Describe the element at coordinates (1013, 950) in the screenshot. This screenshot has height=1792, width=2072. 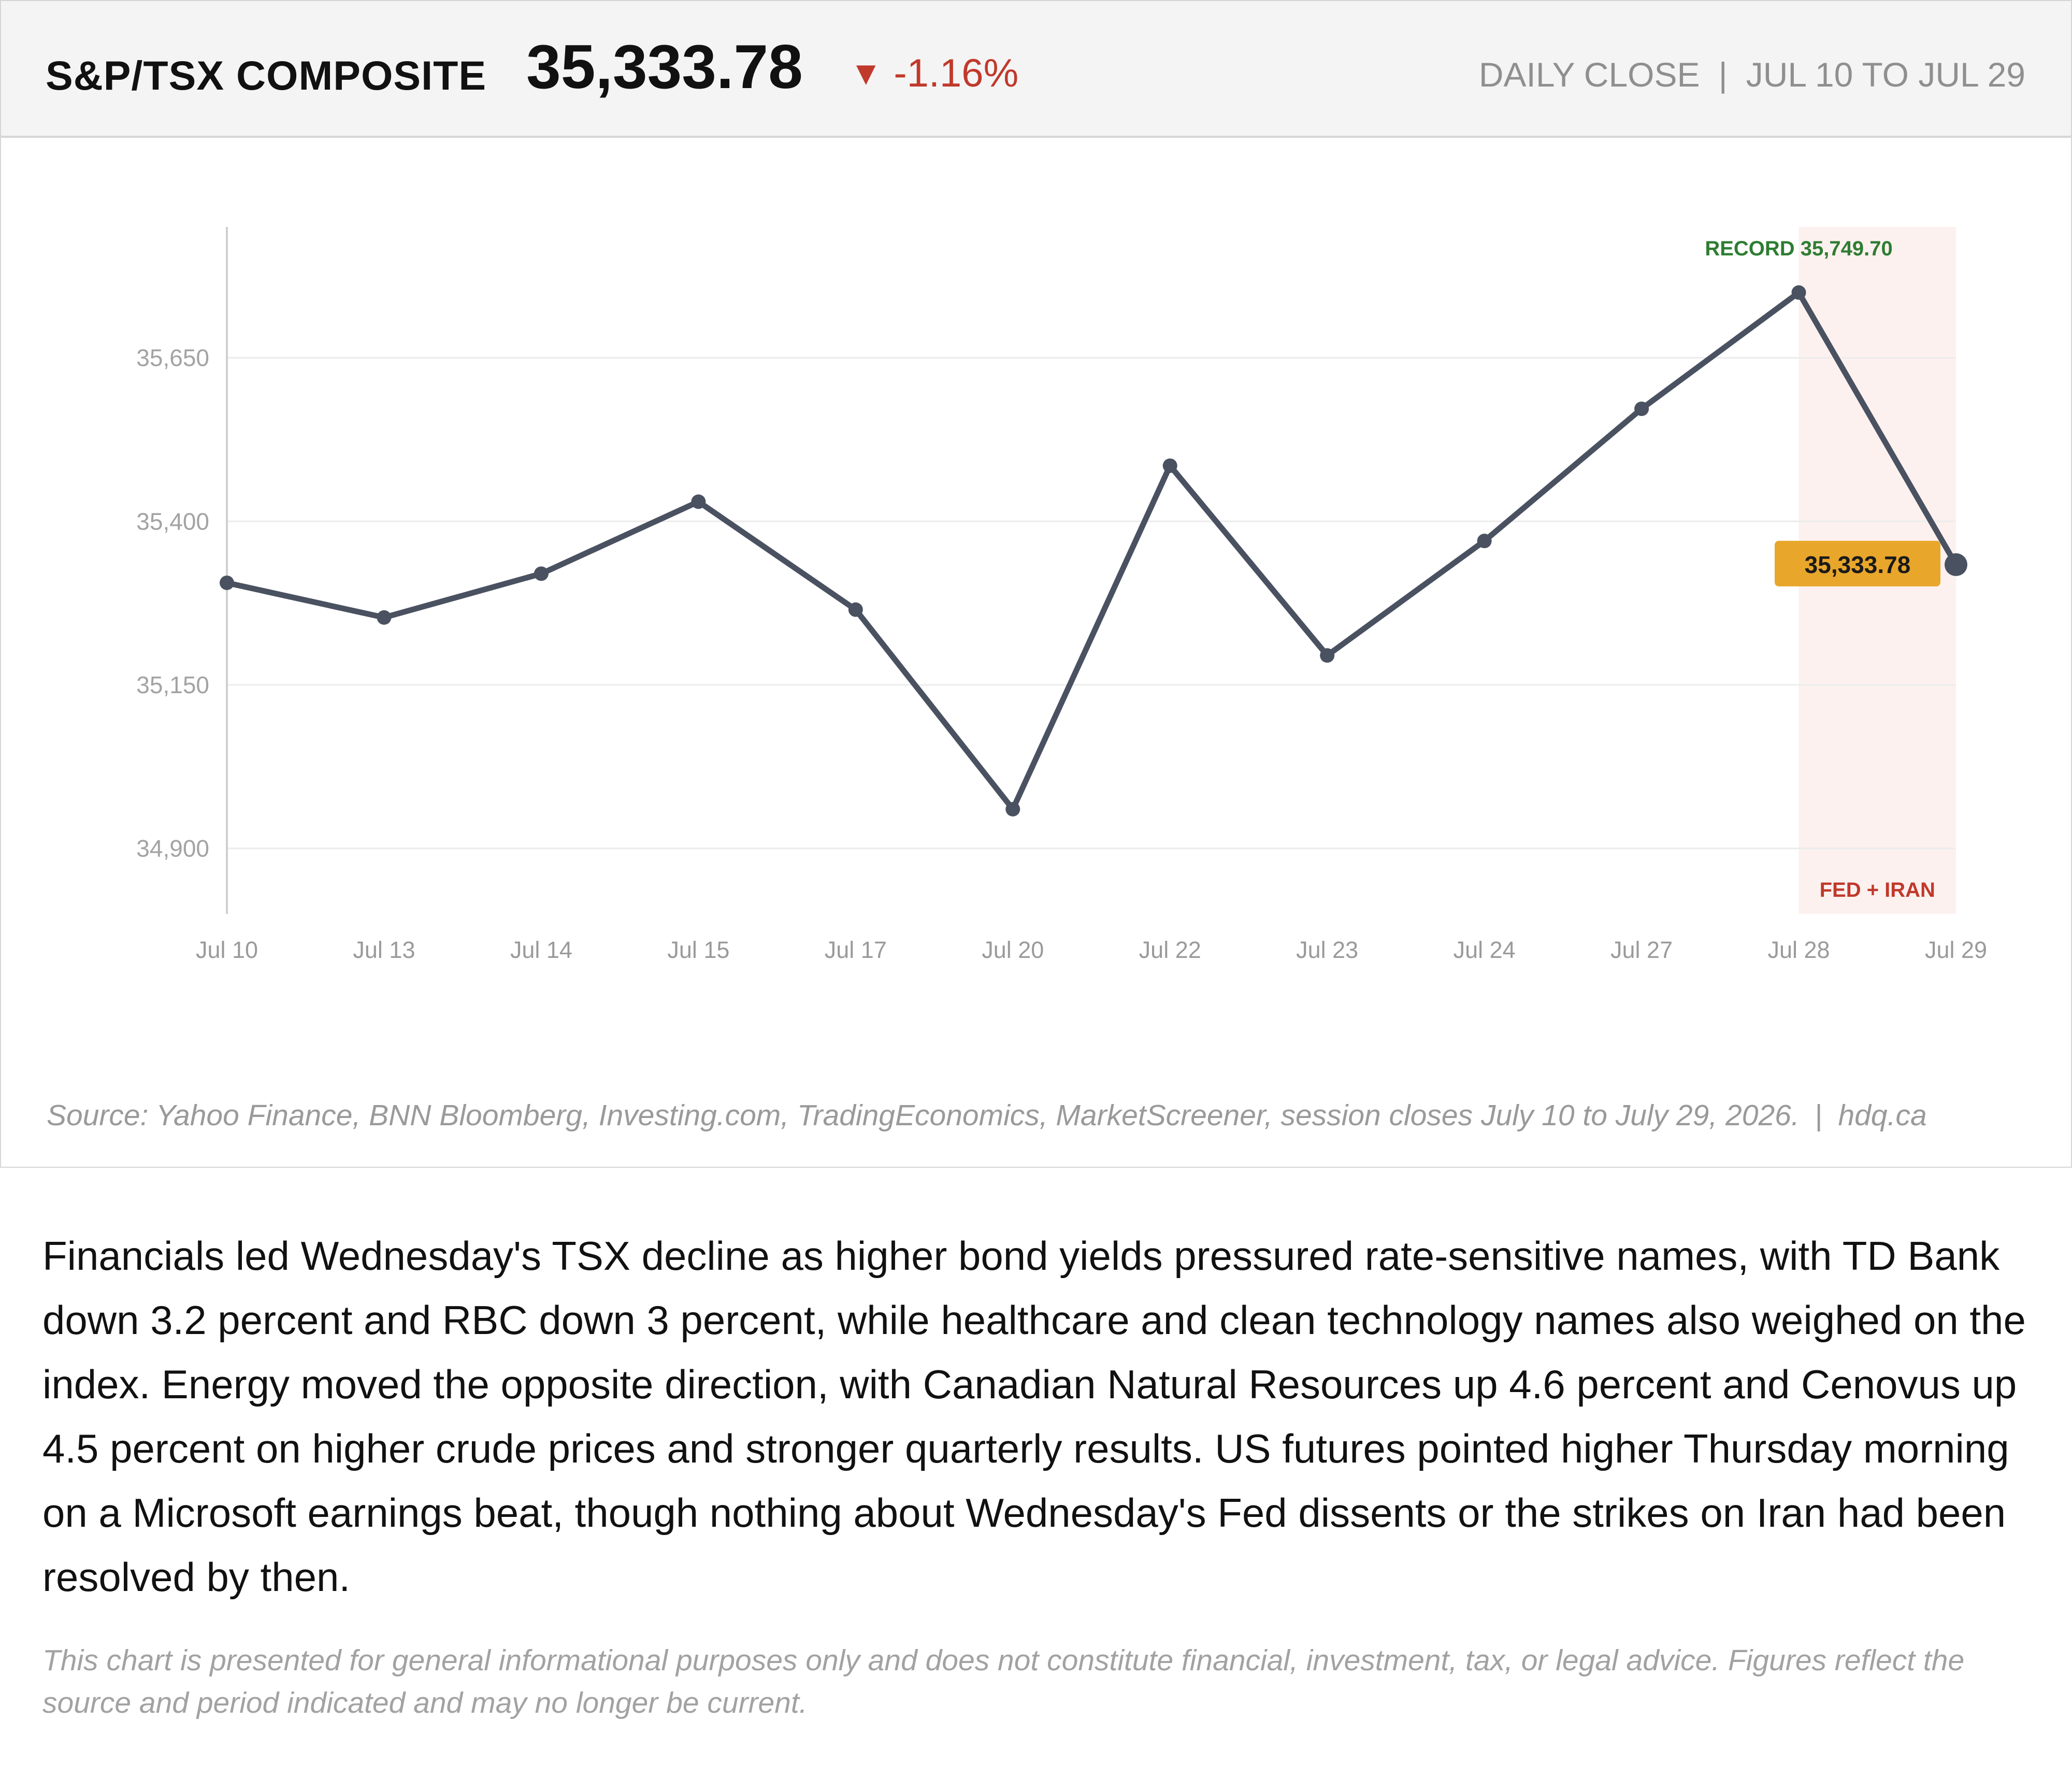
I see `x-tick-label: Jul 20` at that location.